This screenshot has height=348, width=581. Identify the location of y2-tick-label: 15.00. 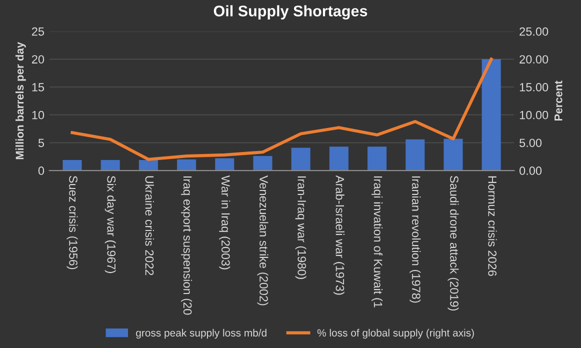
(534, 87).